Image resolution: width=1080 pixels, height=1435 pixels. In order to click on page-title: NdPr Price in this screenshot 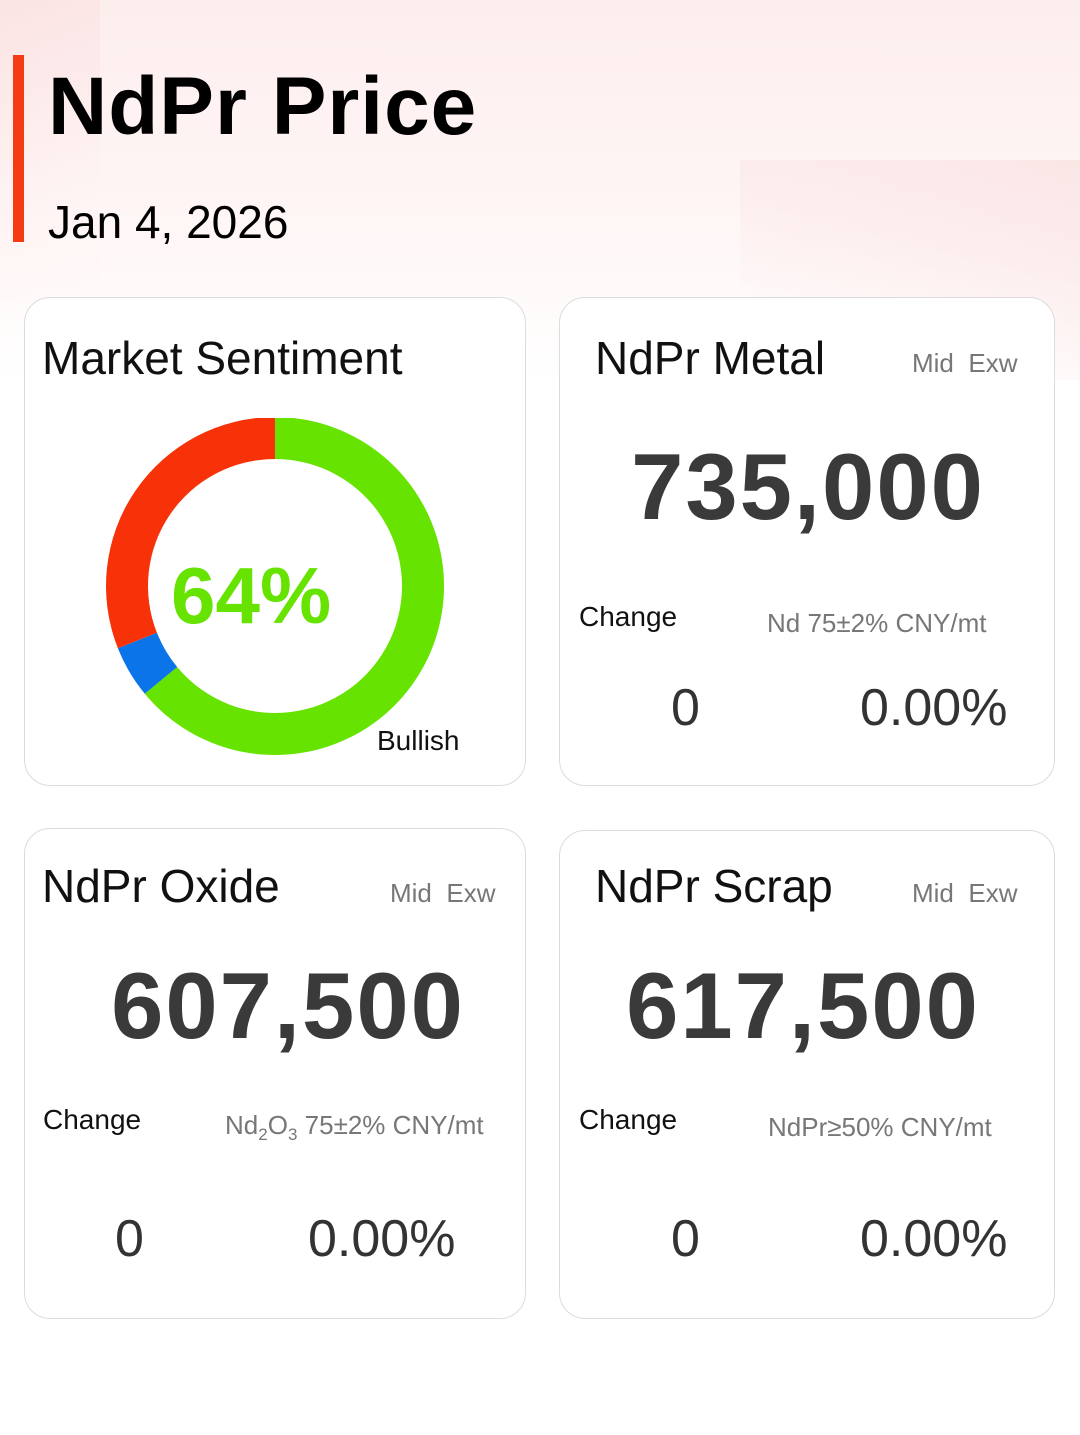, I will do `click(263, 106)`.